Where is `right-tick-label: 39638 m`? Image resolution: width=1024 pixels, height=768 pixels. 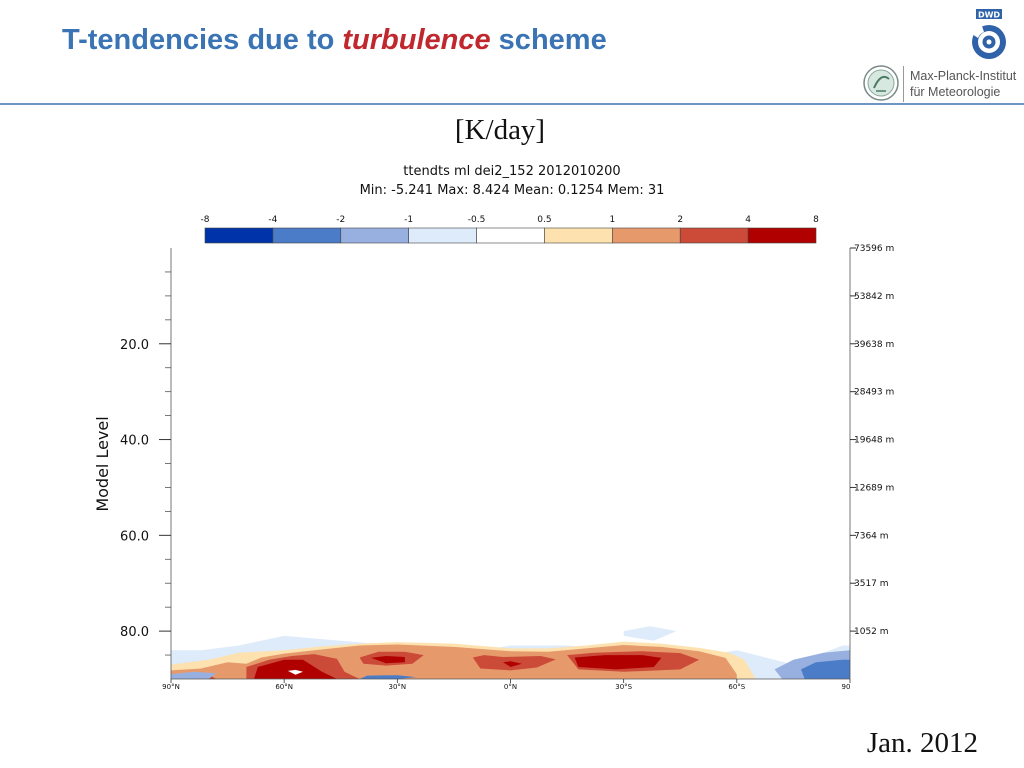 right-tick-label: 39638 m is located at coordinates (874, 345).